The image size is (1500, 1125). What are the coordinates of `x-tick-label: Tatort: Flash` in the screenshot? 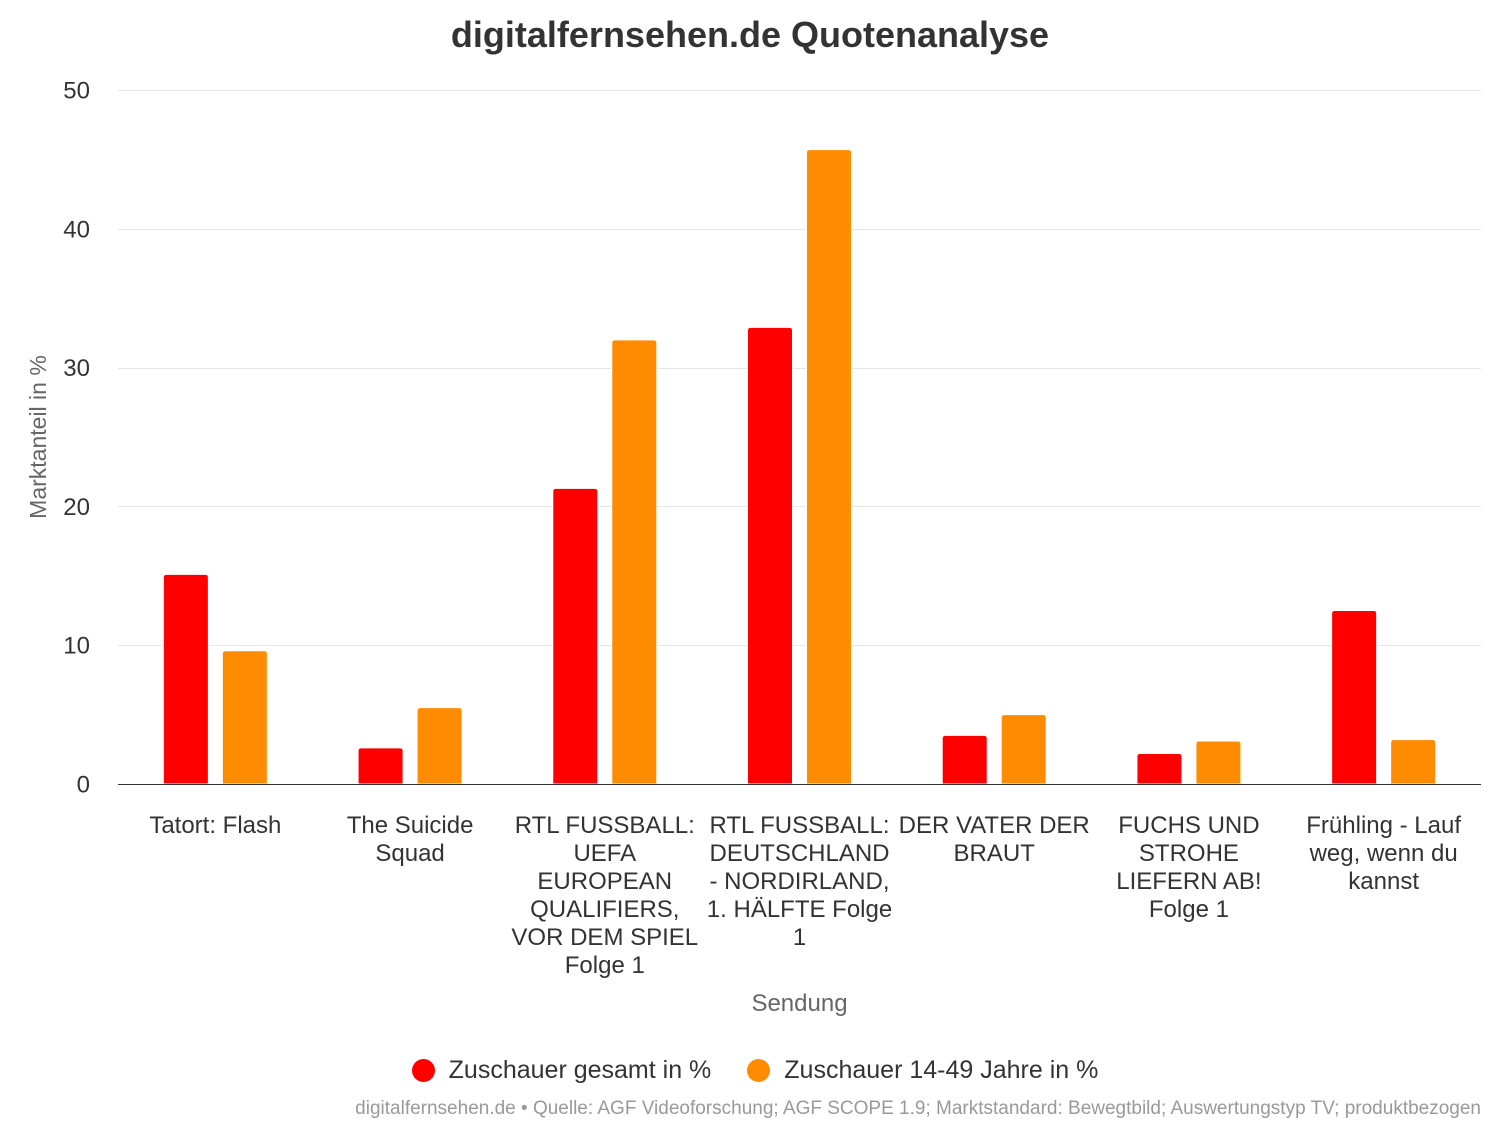 It's located at (215, 826).